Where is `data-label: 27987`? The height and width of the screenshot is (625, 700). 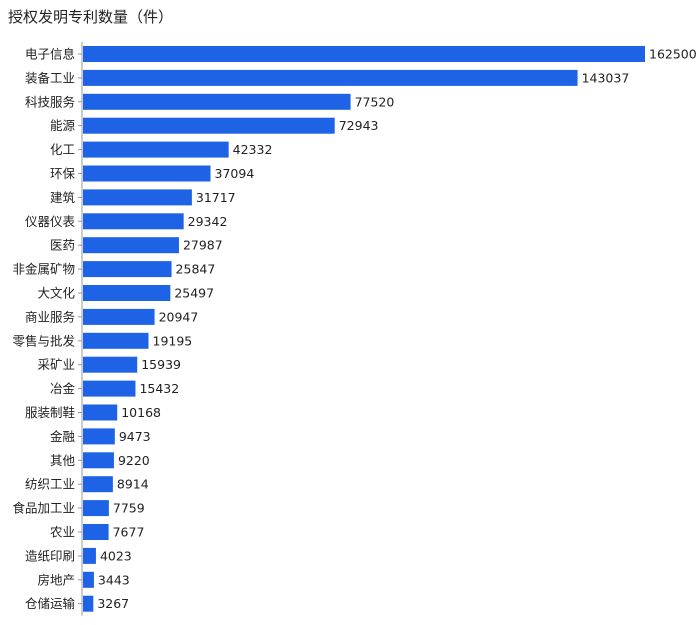
data-label: 27987 is located at coordinates (203, 245).